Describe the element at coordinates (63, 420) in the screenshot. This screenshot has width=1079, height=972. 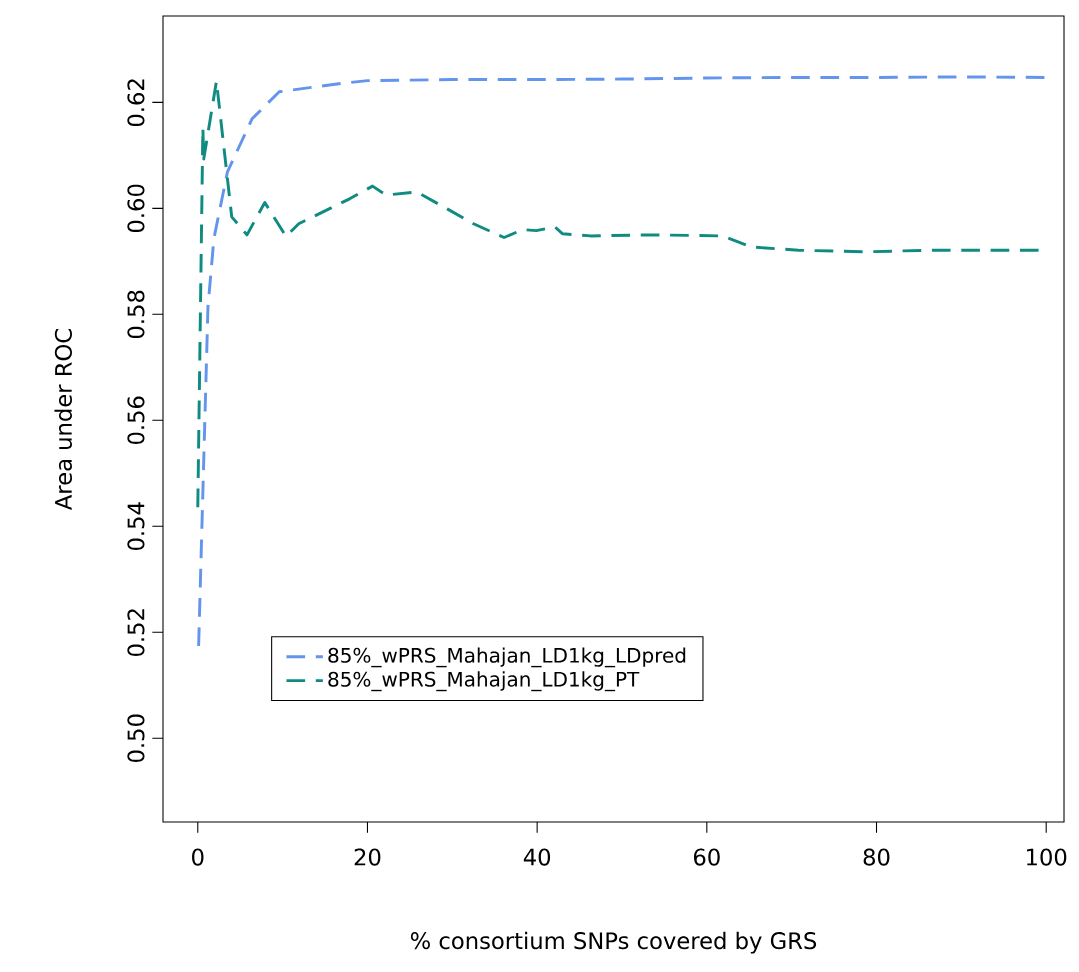
I see `y-axis-title: Area under ROC` at that location.